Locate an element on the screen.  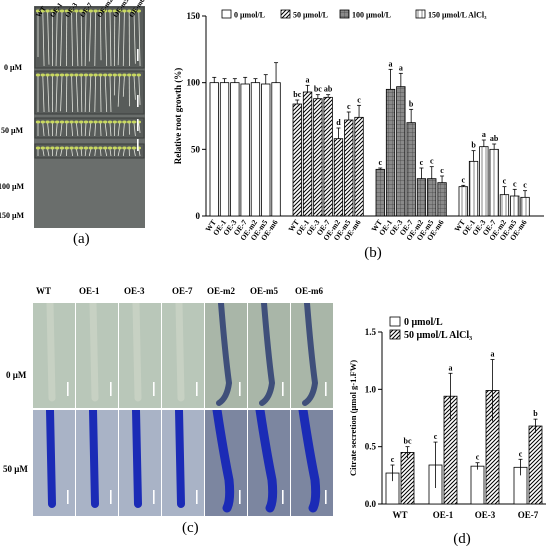
significance-letter: d is located at coordinates (338, 122).